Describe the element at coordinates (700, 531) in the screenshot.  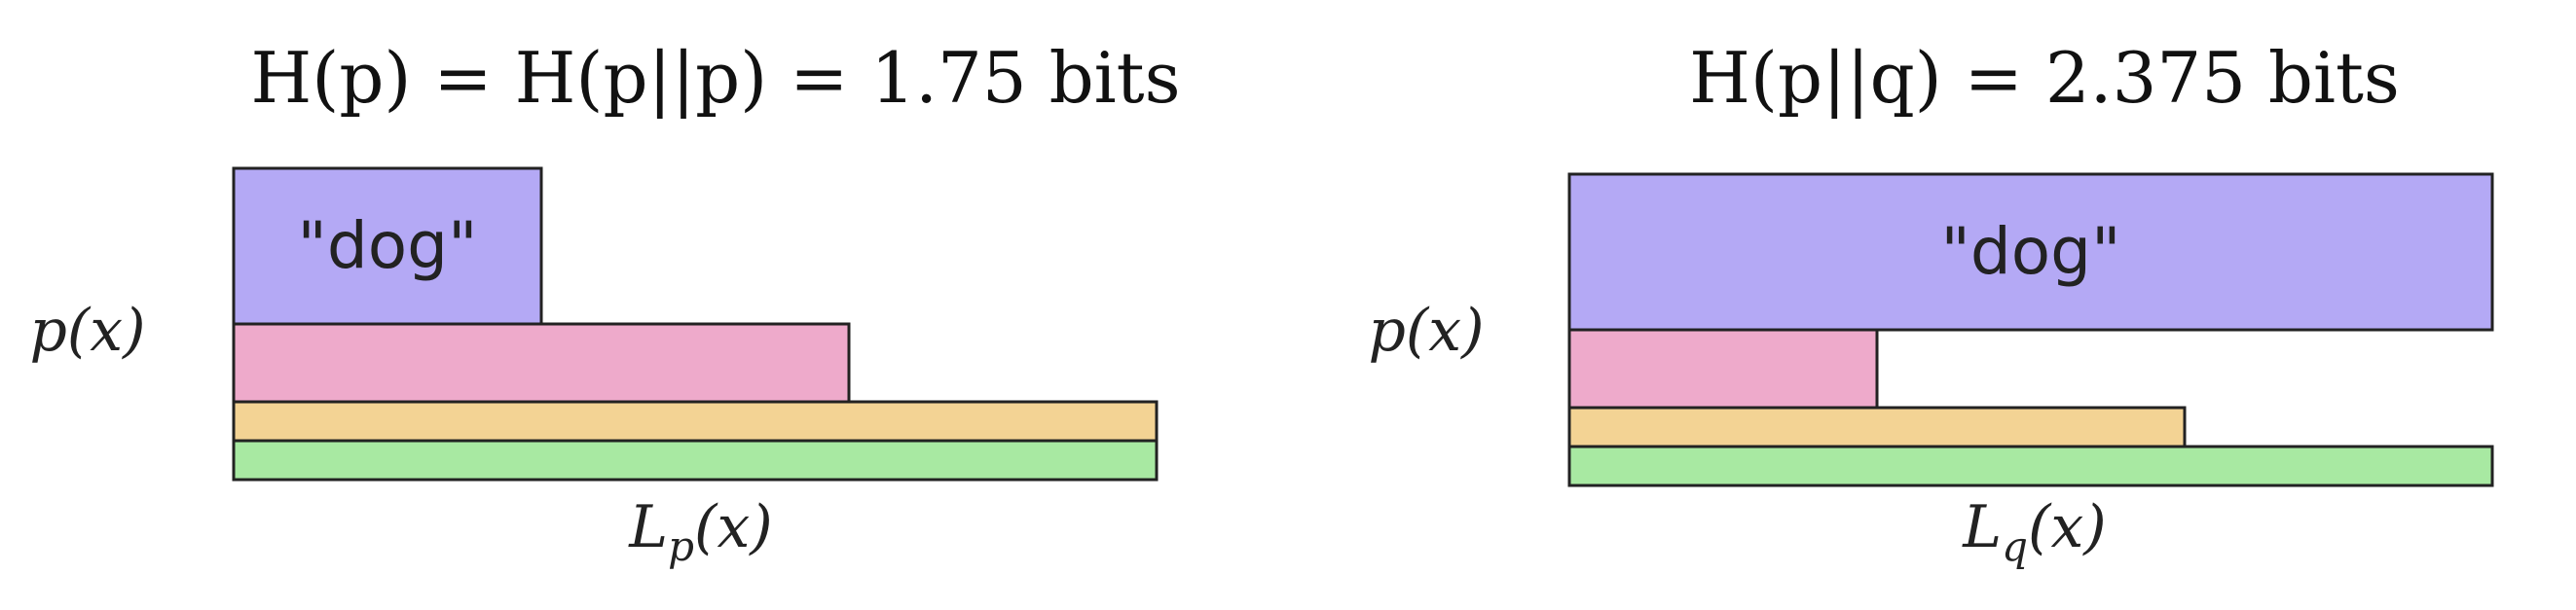
I see `x-axis-label: Lp(x)` at that location.